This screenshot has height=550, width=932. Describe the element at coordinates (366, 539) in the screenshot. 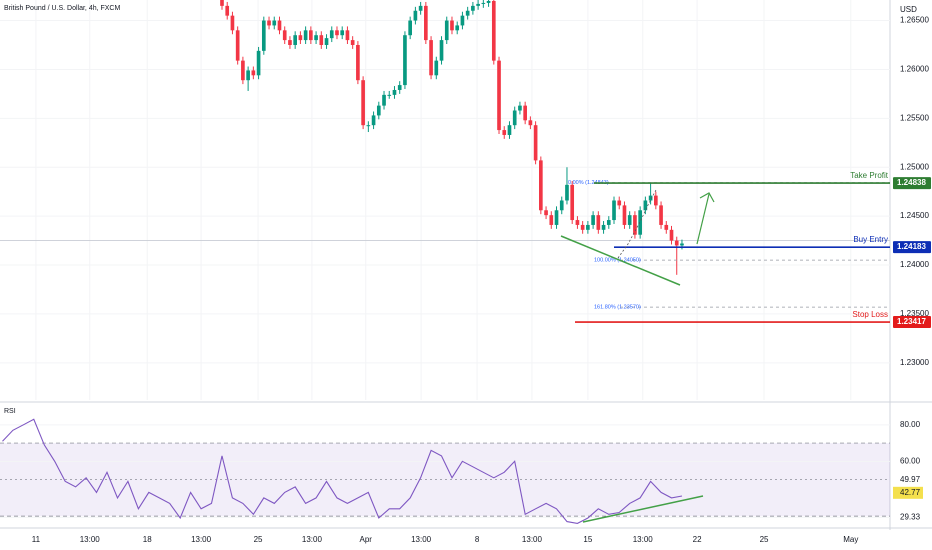

I see `x-tick-label: Apr` at that location.